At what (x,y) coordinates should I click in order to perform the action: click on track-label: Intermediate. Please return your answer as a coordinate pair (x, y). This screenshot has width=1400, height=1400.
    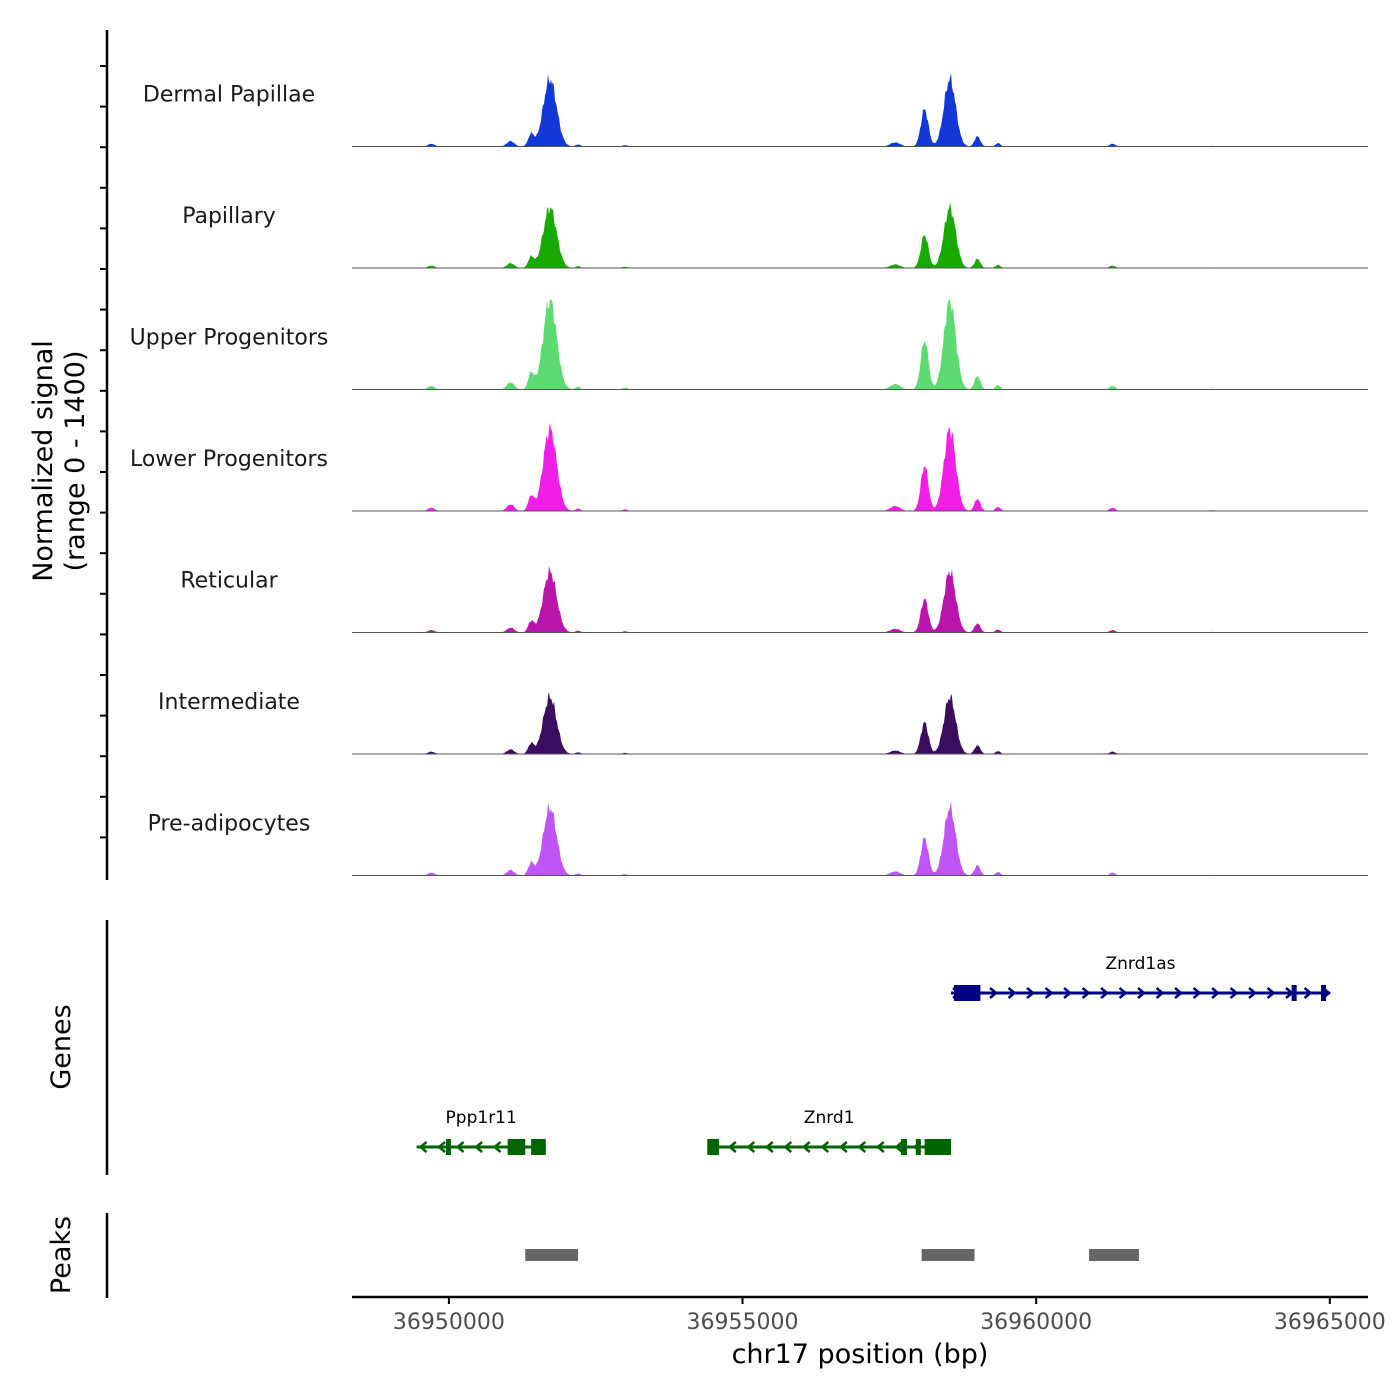
    Looking at the image, I should click on (229, 702).